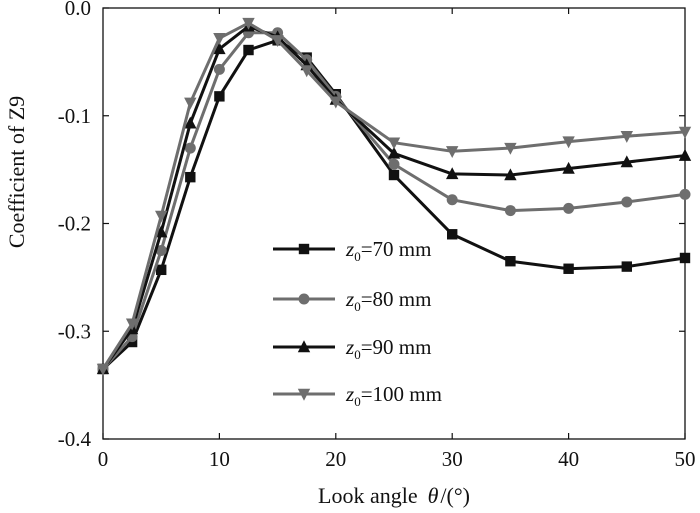  Describe the element at coordinates (396, 249) in the screenshot. I see `legend-value: =70 mm` at that location.